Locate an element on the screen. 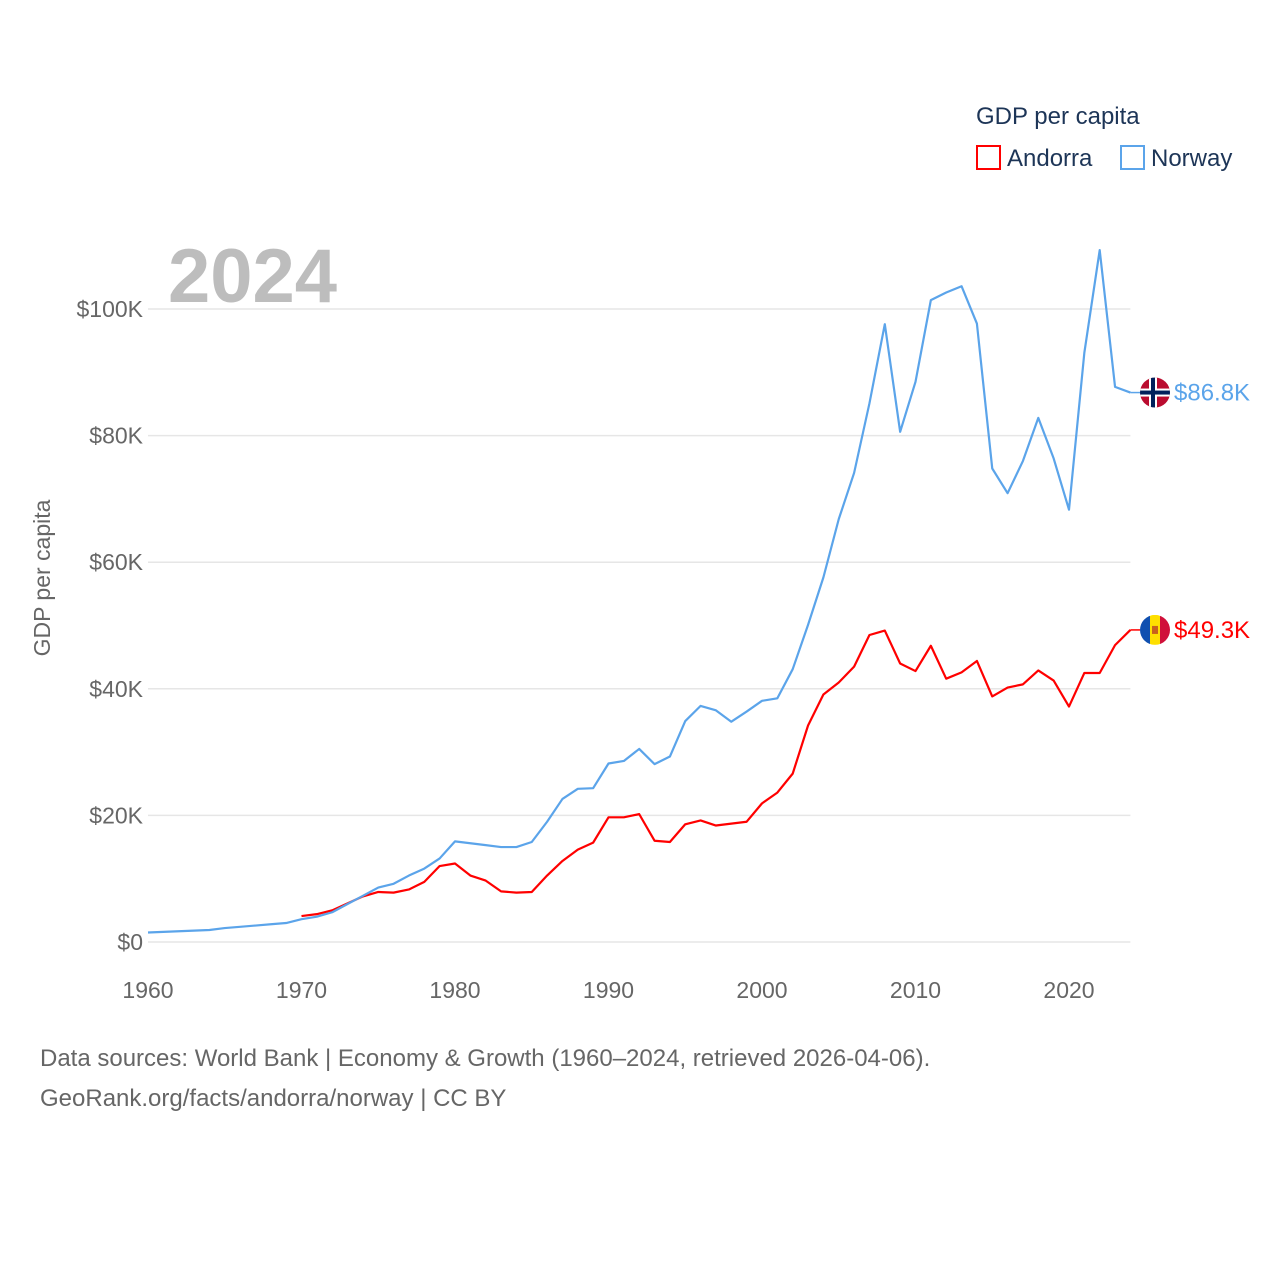 The image size is (1280, 1280). legend-label-andorra: Andorra is located at coordinates (1050, 158).